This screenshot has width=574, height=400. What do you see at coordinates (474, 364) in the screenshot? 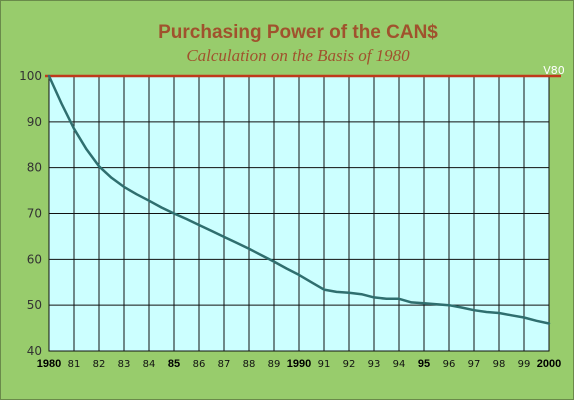
I see `x-tick-label: 97` at bounding box center [474, 364].